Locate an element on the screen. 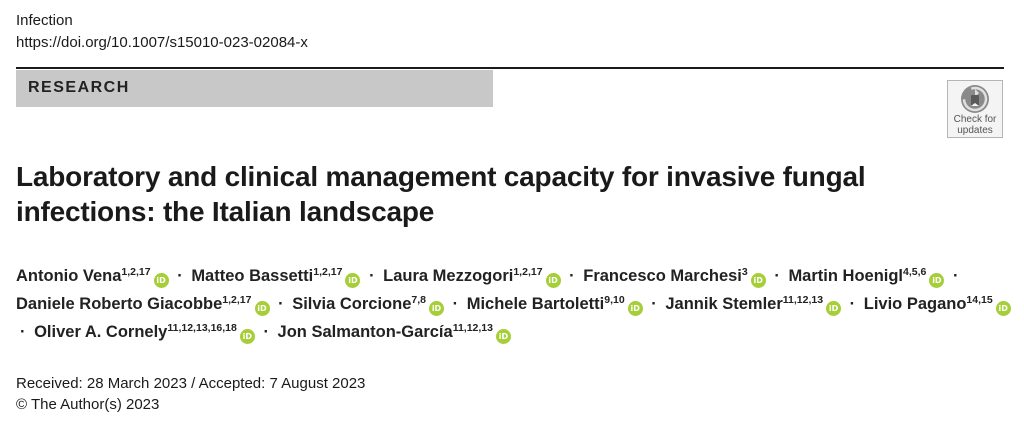  author-affiliations: 14,15 is located at coordinates (979, 300).